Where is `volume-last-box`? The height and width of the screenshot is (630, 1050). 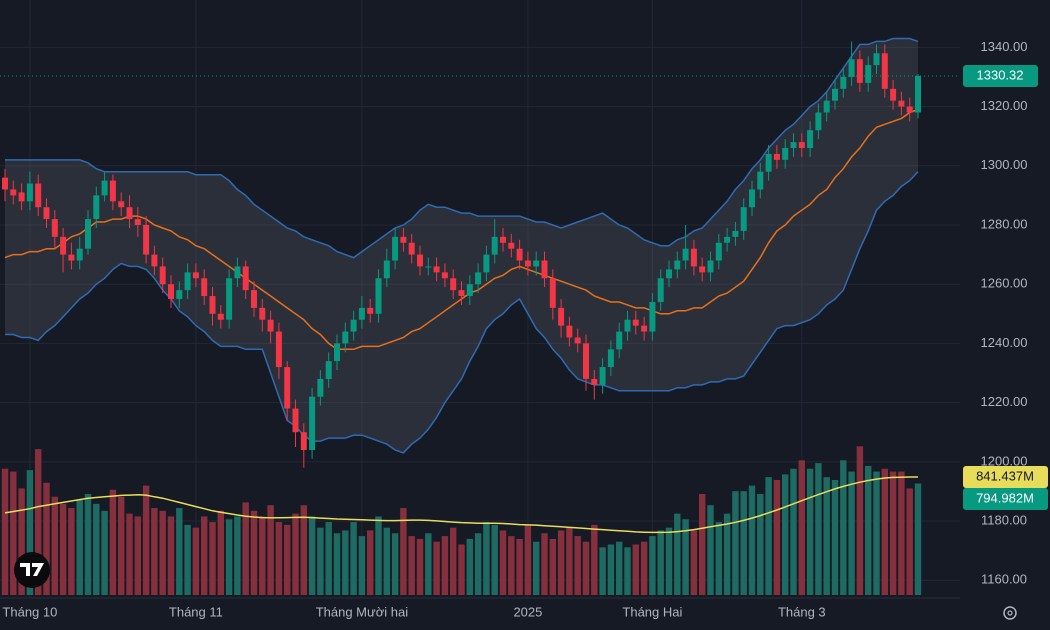
volume-last-box is located at coordinates (1005, 498).